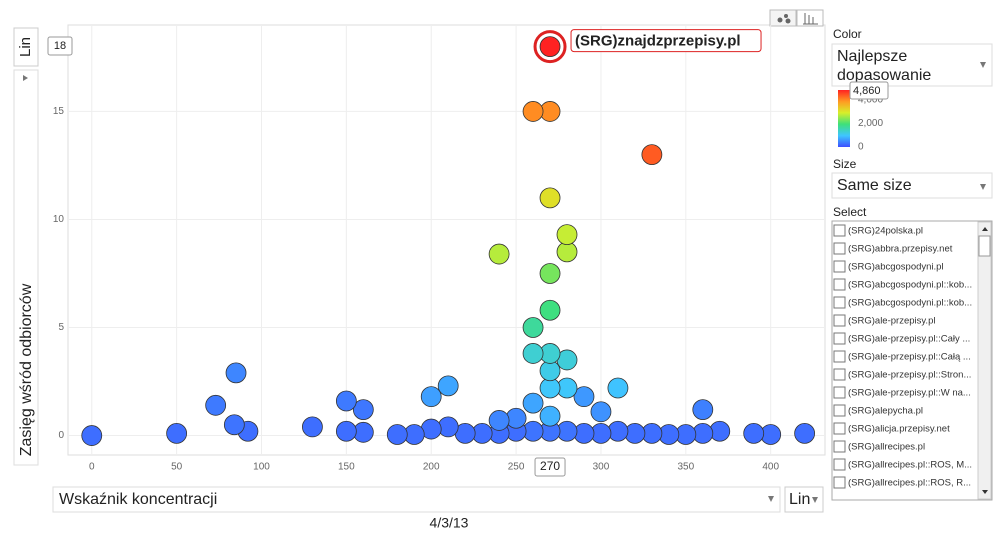 This screenshot has height=535, width=1000. I want to click on highlight-ring, so click(550, 47).